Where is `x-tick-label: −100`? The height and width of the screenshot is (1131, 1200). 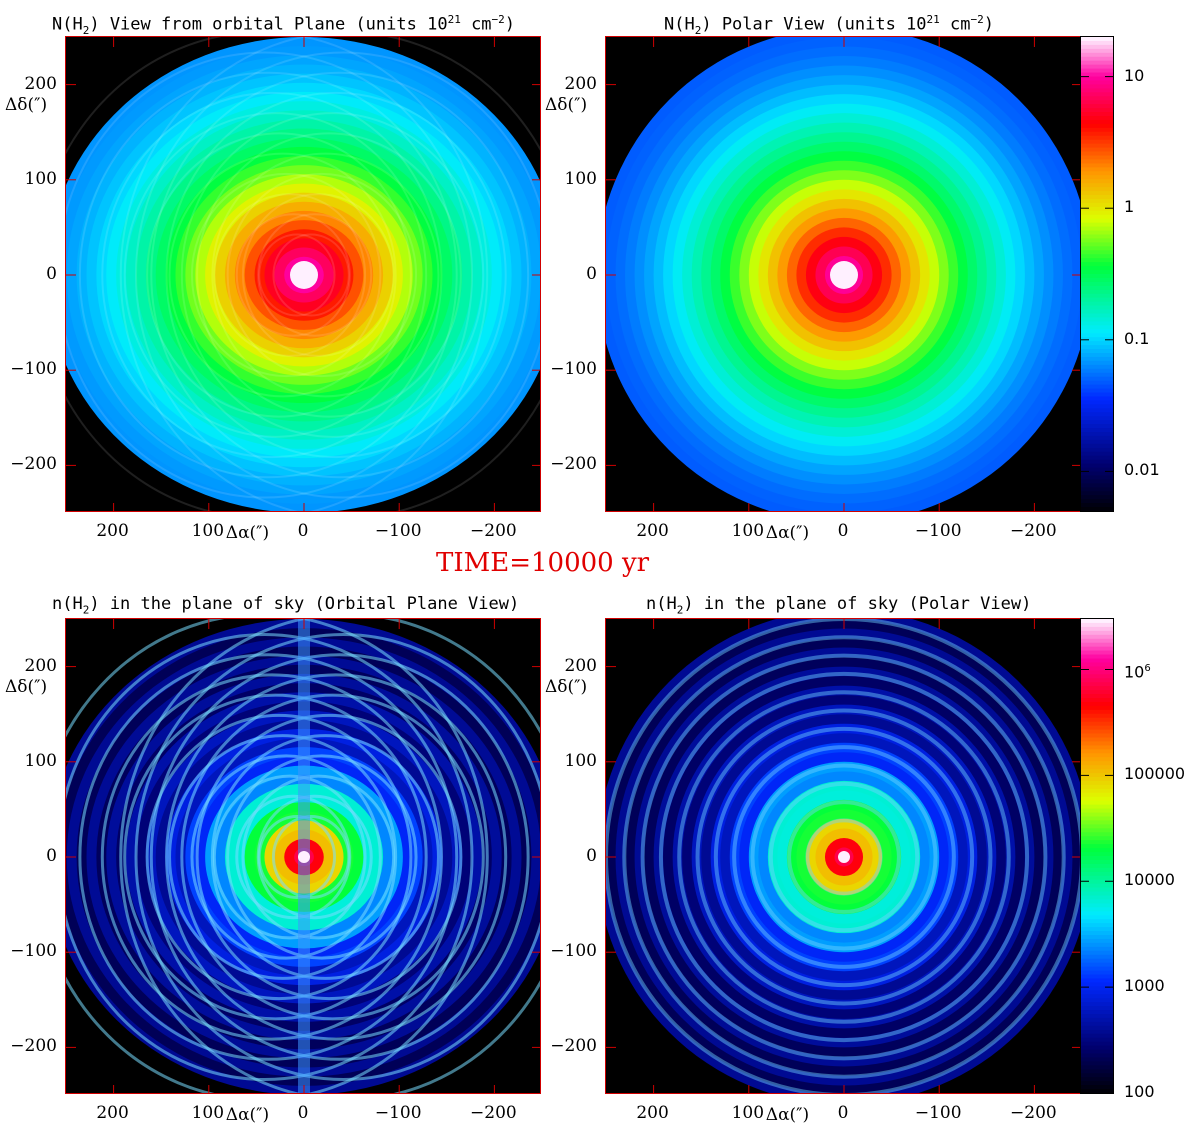
x-tick-label: −100 is located at coordinates (938, 1113).